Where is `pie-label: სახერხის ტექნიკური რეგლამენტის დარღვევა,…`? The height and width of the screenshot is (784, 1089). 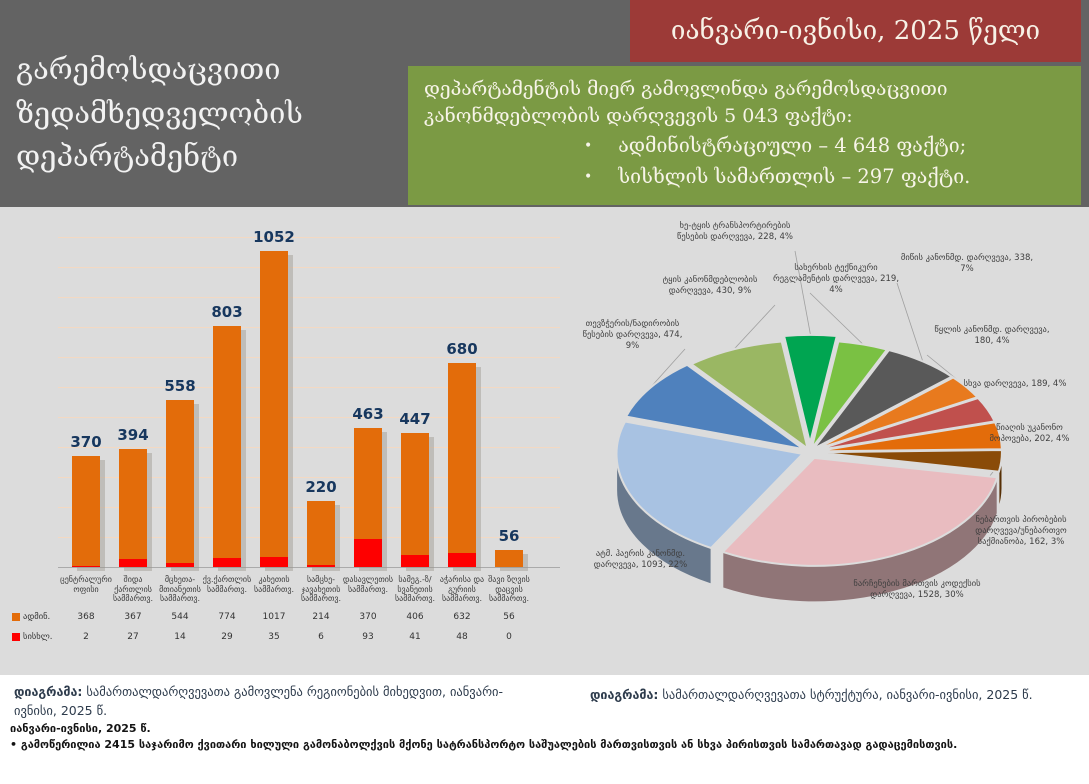
pie-label: სახერხის ტექნიკური რეგლამენტის დარღვევა,… is located at coordinates (836, 279).